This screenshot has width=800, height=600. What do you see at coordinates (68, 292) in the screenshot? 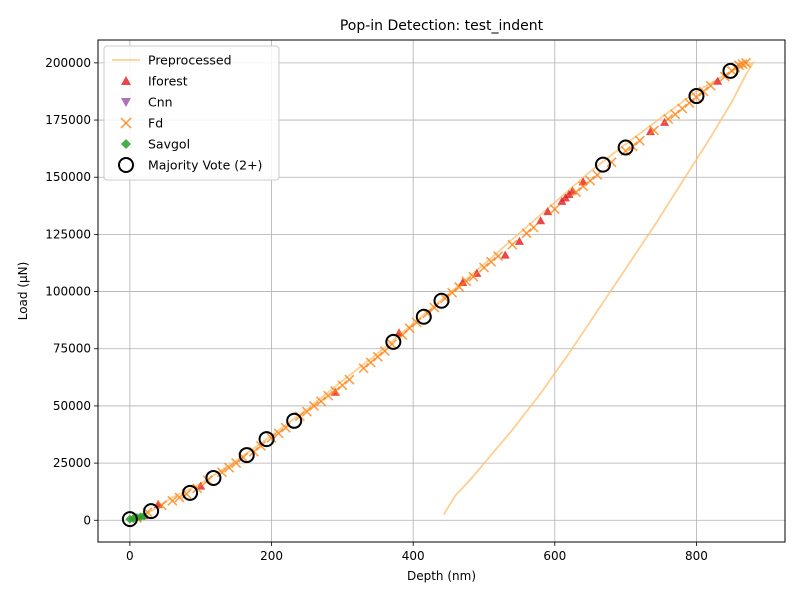
I see `y-tick-label: 100000` at bounding box center [68, 292].